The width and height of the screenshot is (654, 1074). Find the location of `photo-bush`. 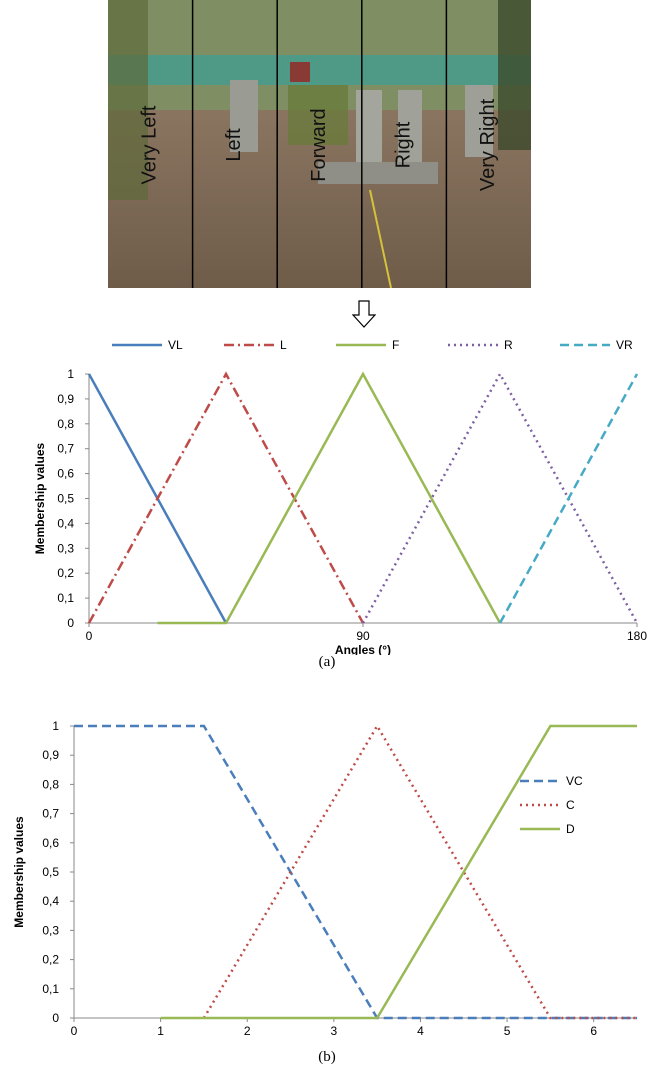

photo-bush is located at coordinates (318, 115).